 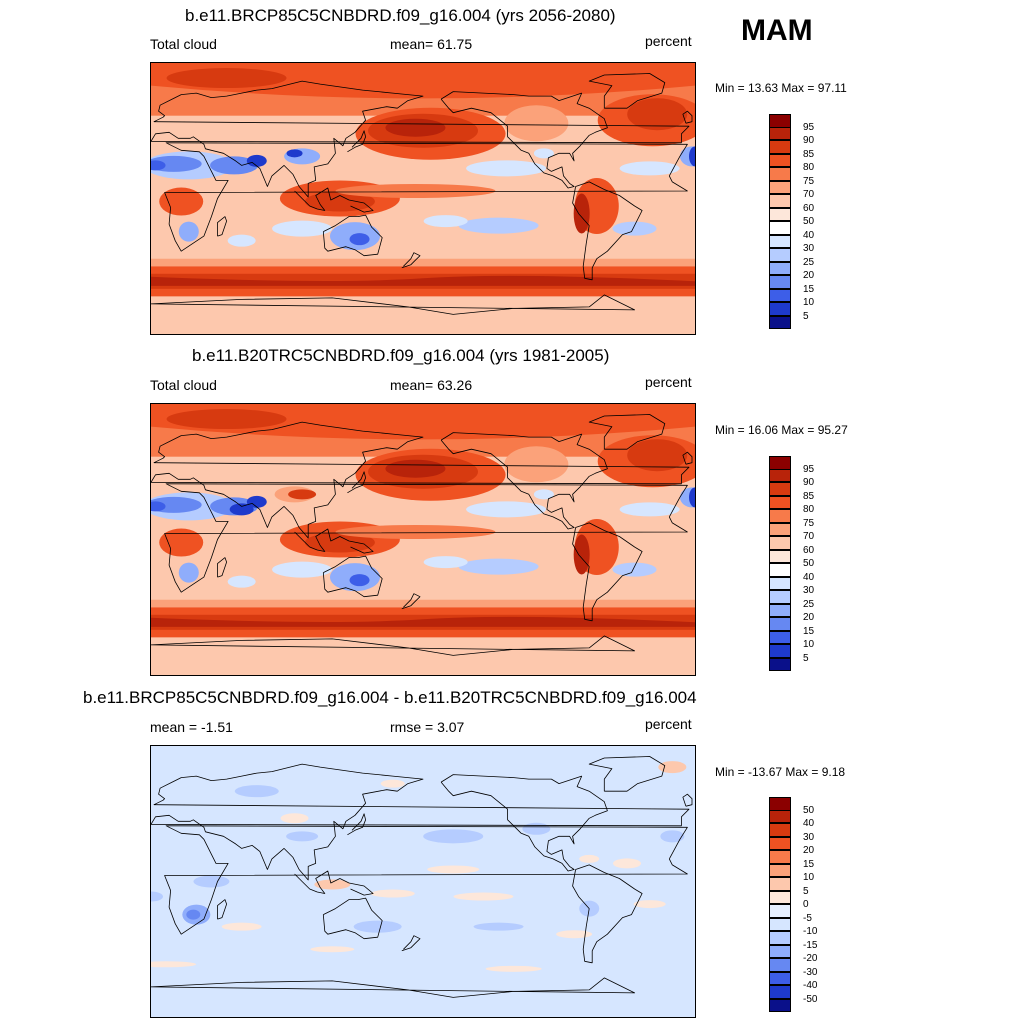 I want to click on colorbar-tick-label: 70, so click(x=809, y=194).